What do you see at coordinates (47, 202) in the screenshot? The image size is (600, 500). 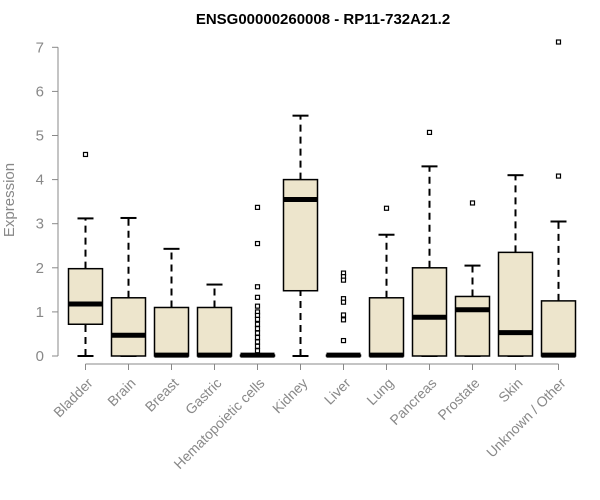 I see `y-axis: 0 1 2 3 4 5 6 7` at bounding box center [47, 202].